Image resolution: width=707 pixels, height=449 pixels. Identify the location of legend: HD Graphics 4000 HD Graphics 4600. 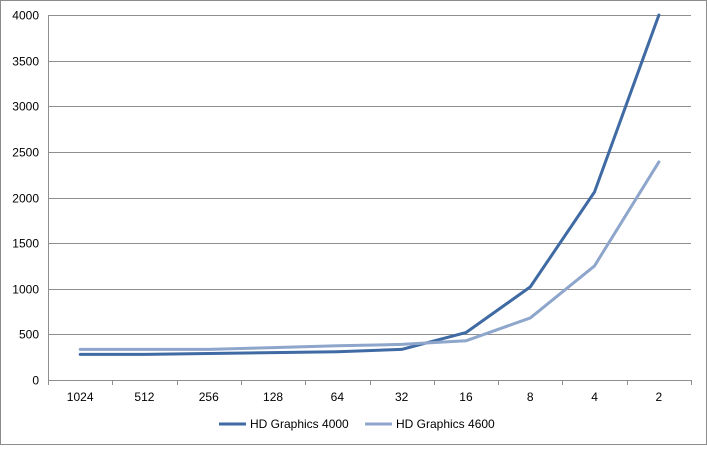
(357, 424).